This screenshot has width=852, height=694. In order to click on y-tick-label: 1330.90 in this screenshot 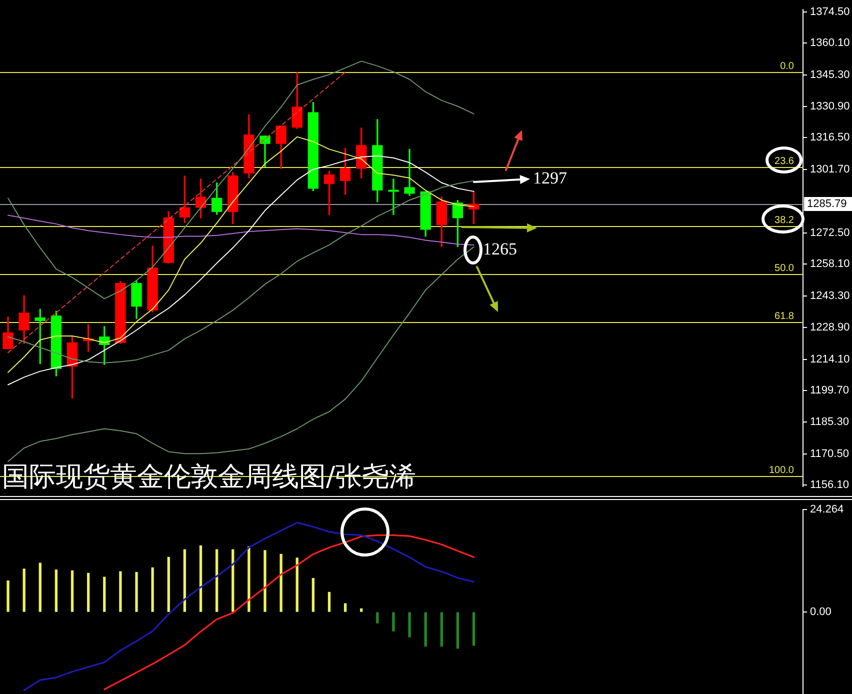, I will do `click(830, 106)`.